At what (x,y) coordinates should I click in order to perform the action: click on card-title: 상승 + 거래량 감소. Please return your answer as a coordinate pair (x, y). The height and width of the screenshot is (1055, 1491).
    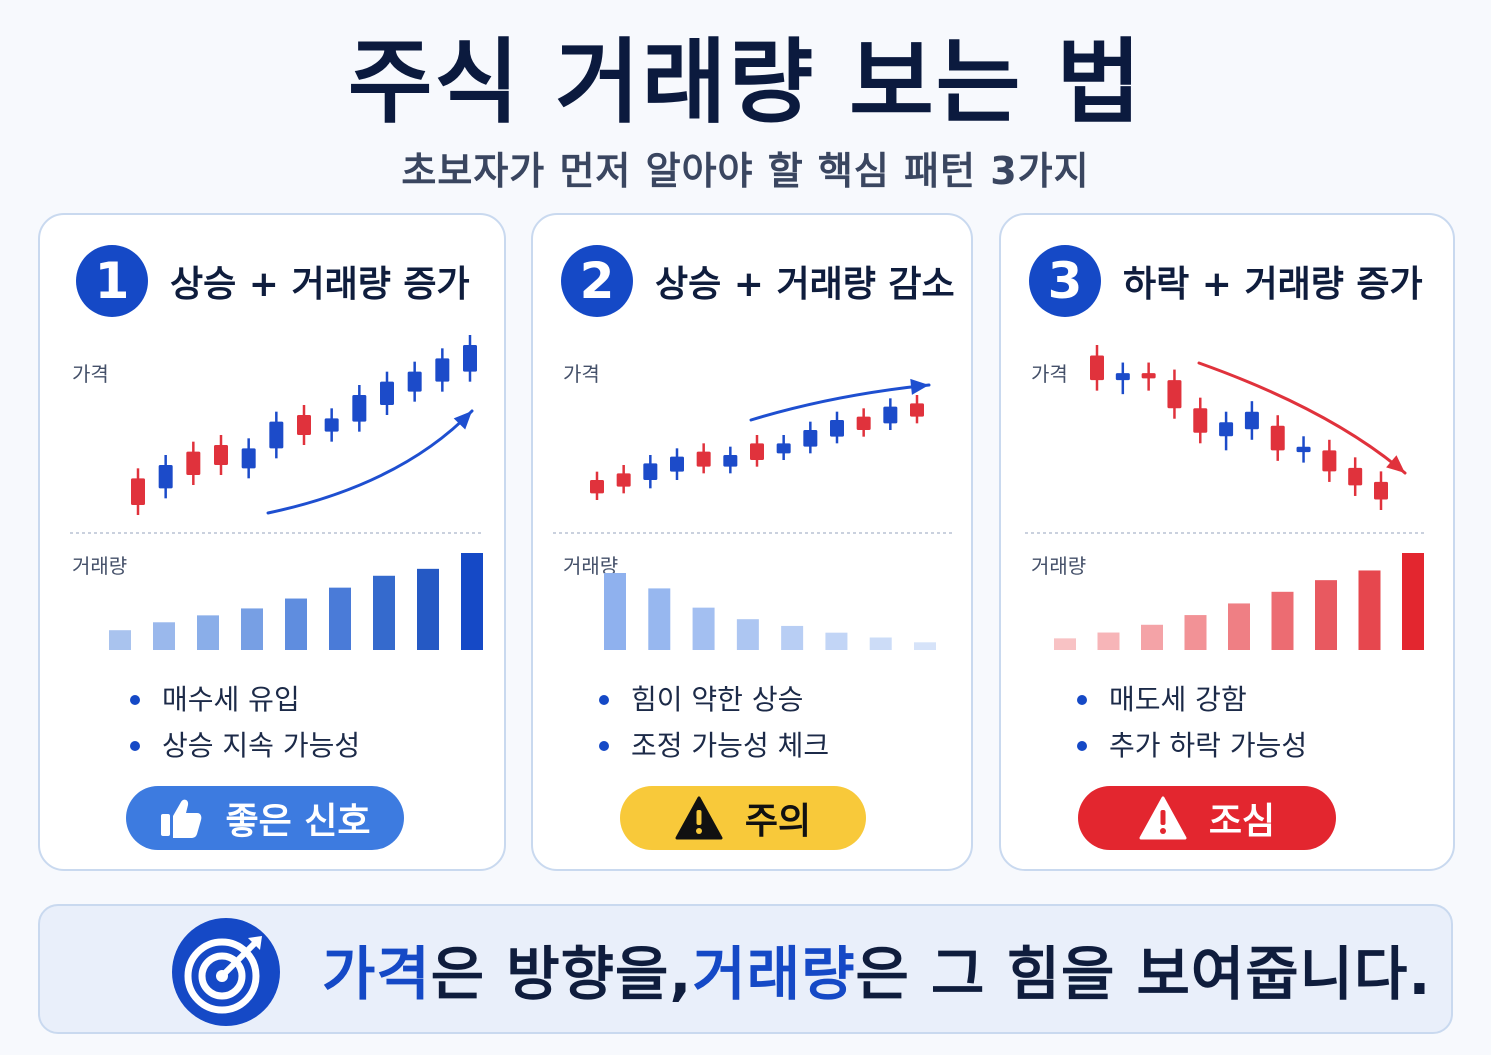
    Looking at the image, I should click on (805, 284).